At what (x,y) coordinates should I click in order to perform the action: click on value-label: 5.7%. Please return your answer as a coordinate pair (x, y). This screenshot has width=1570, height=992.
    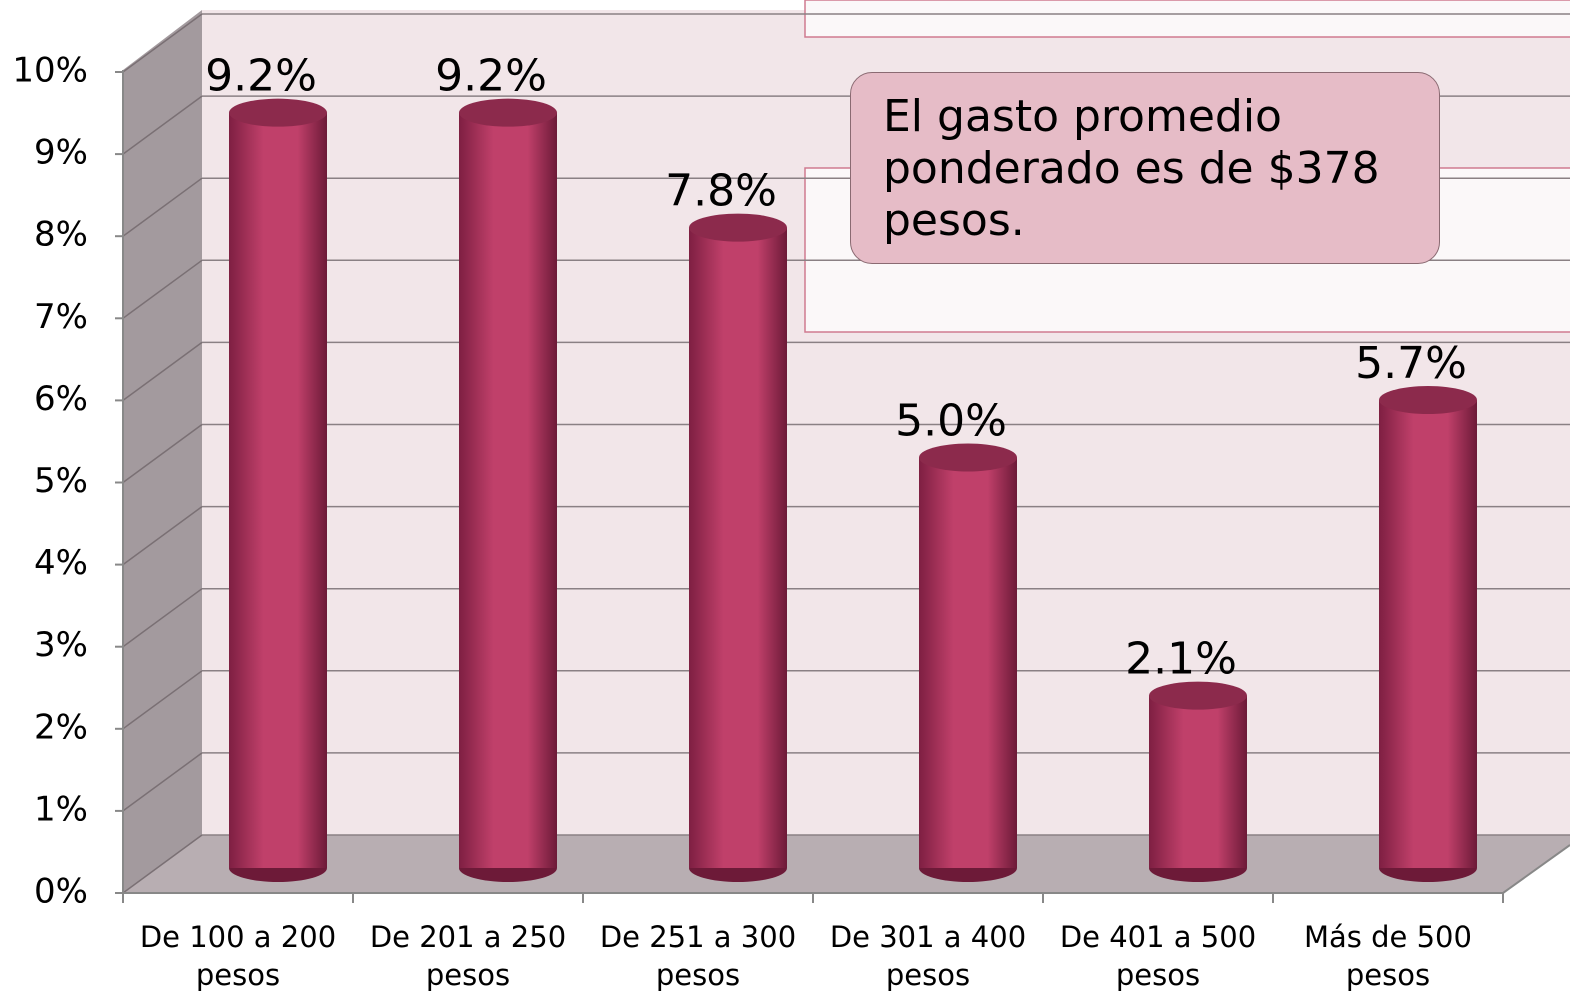
    Looking at the image, I should click on (1411, 363).